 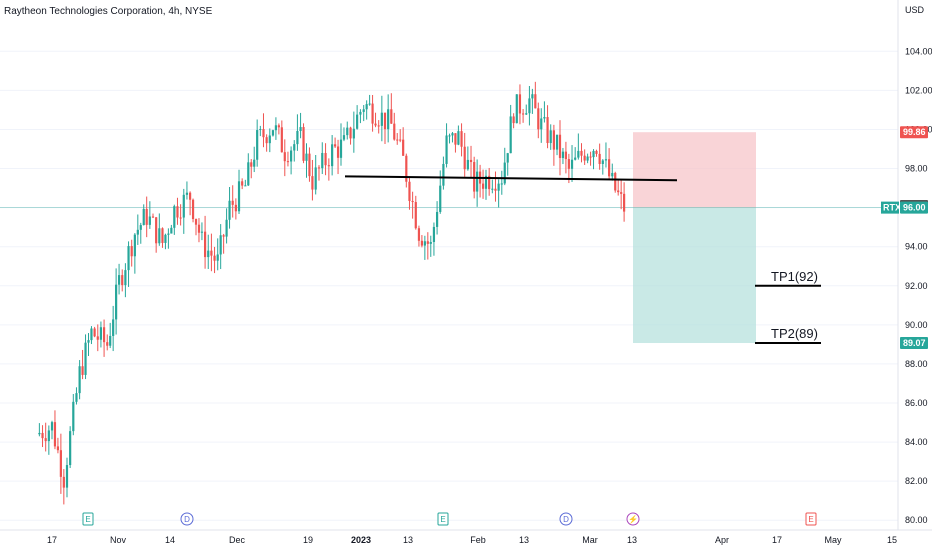 What do you see at coordinates (511, 178) in the screenshot?
I see `resistance-line` at bounding box center [511, 178].